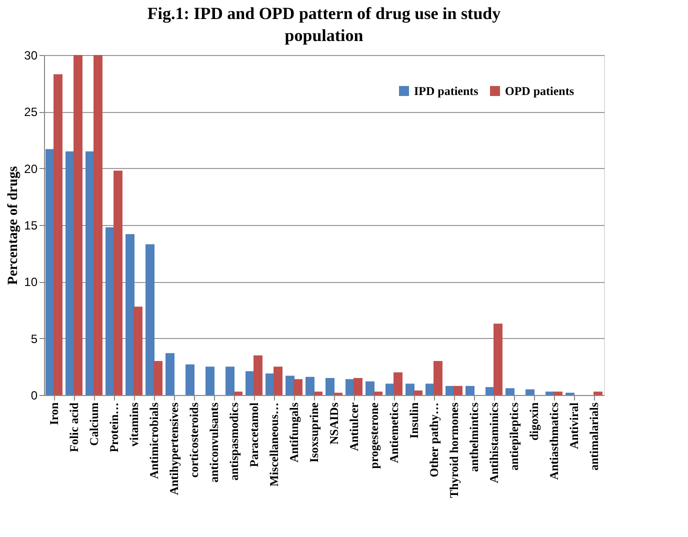 This screenshot has width=688, height=537. What do you see at coordinates (174, 449) in the screenshot?
I see `x-tick-label: Antihypertensives` at bounding box center [174, 449].